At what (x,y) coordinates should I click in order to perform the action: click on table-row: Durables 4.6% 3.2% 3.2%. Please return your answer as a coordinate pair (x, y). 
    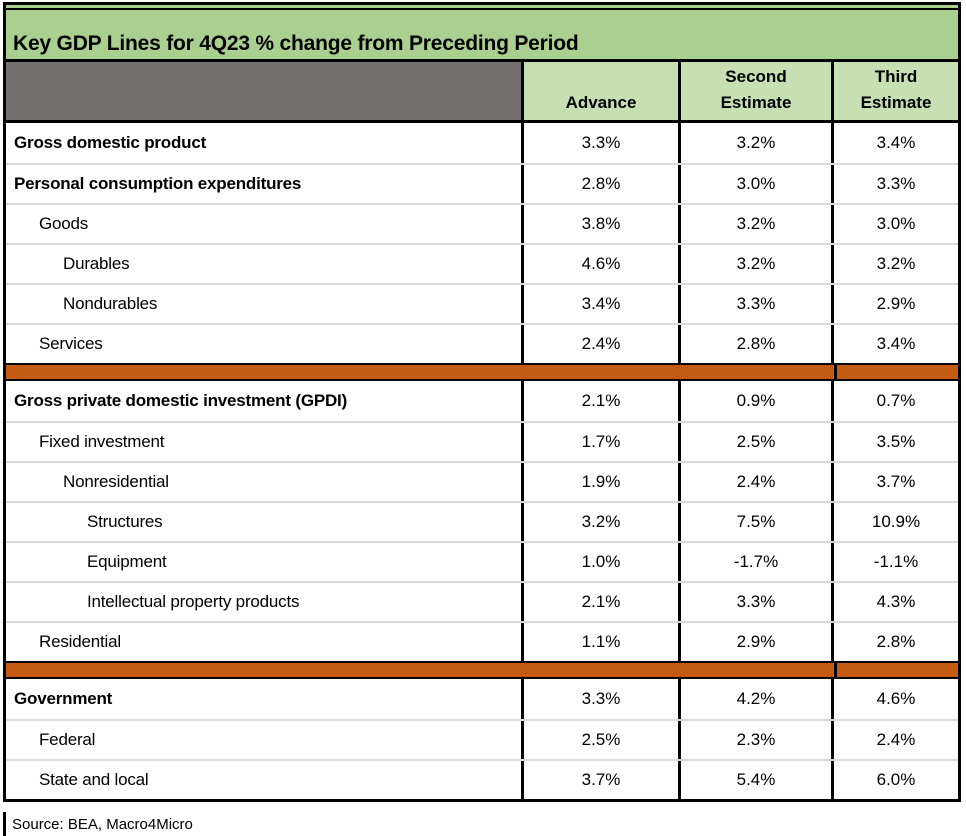
    Looking at the image, I should click on (482, 263).